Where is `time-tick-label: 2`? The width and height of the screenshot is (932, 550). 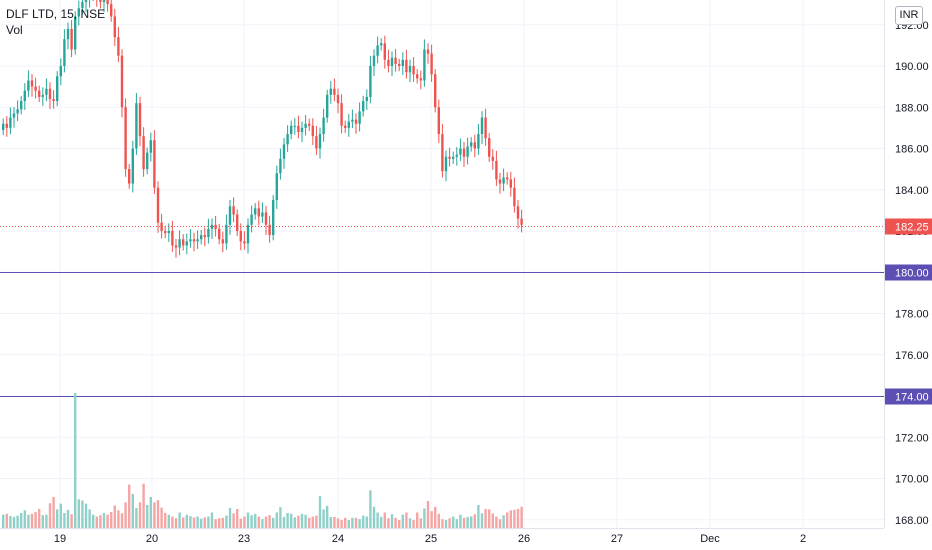
time-tick-label: 2 is located at coordinates (803, 539).